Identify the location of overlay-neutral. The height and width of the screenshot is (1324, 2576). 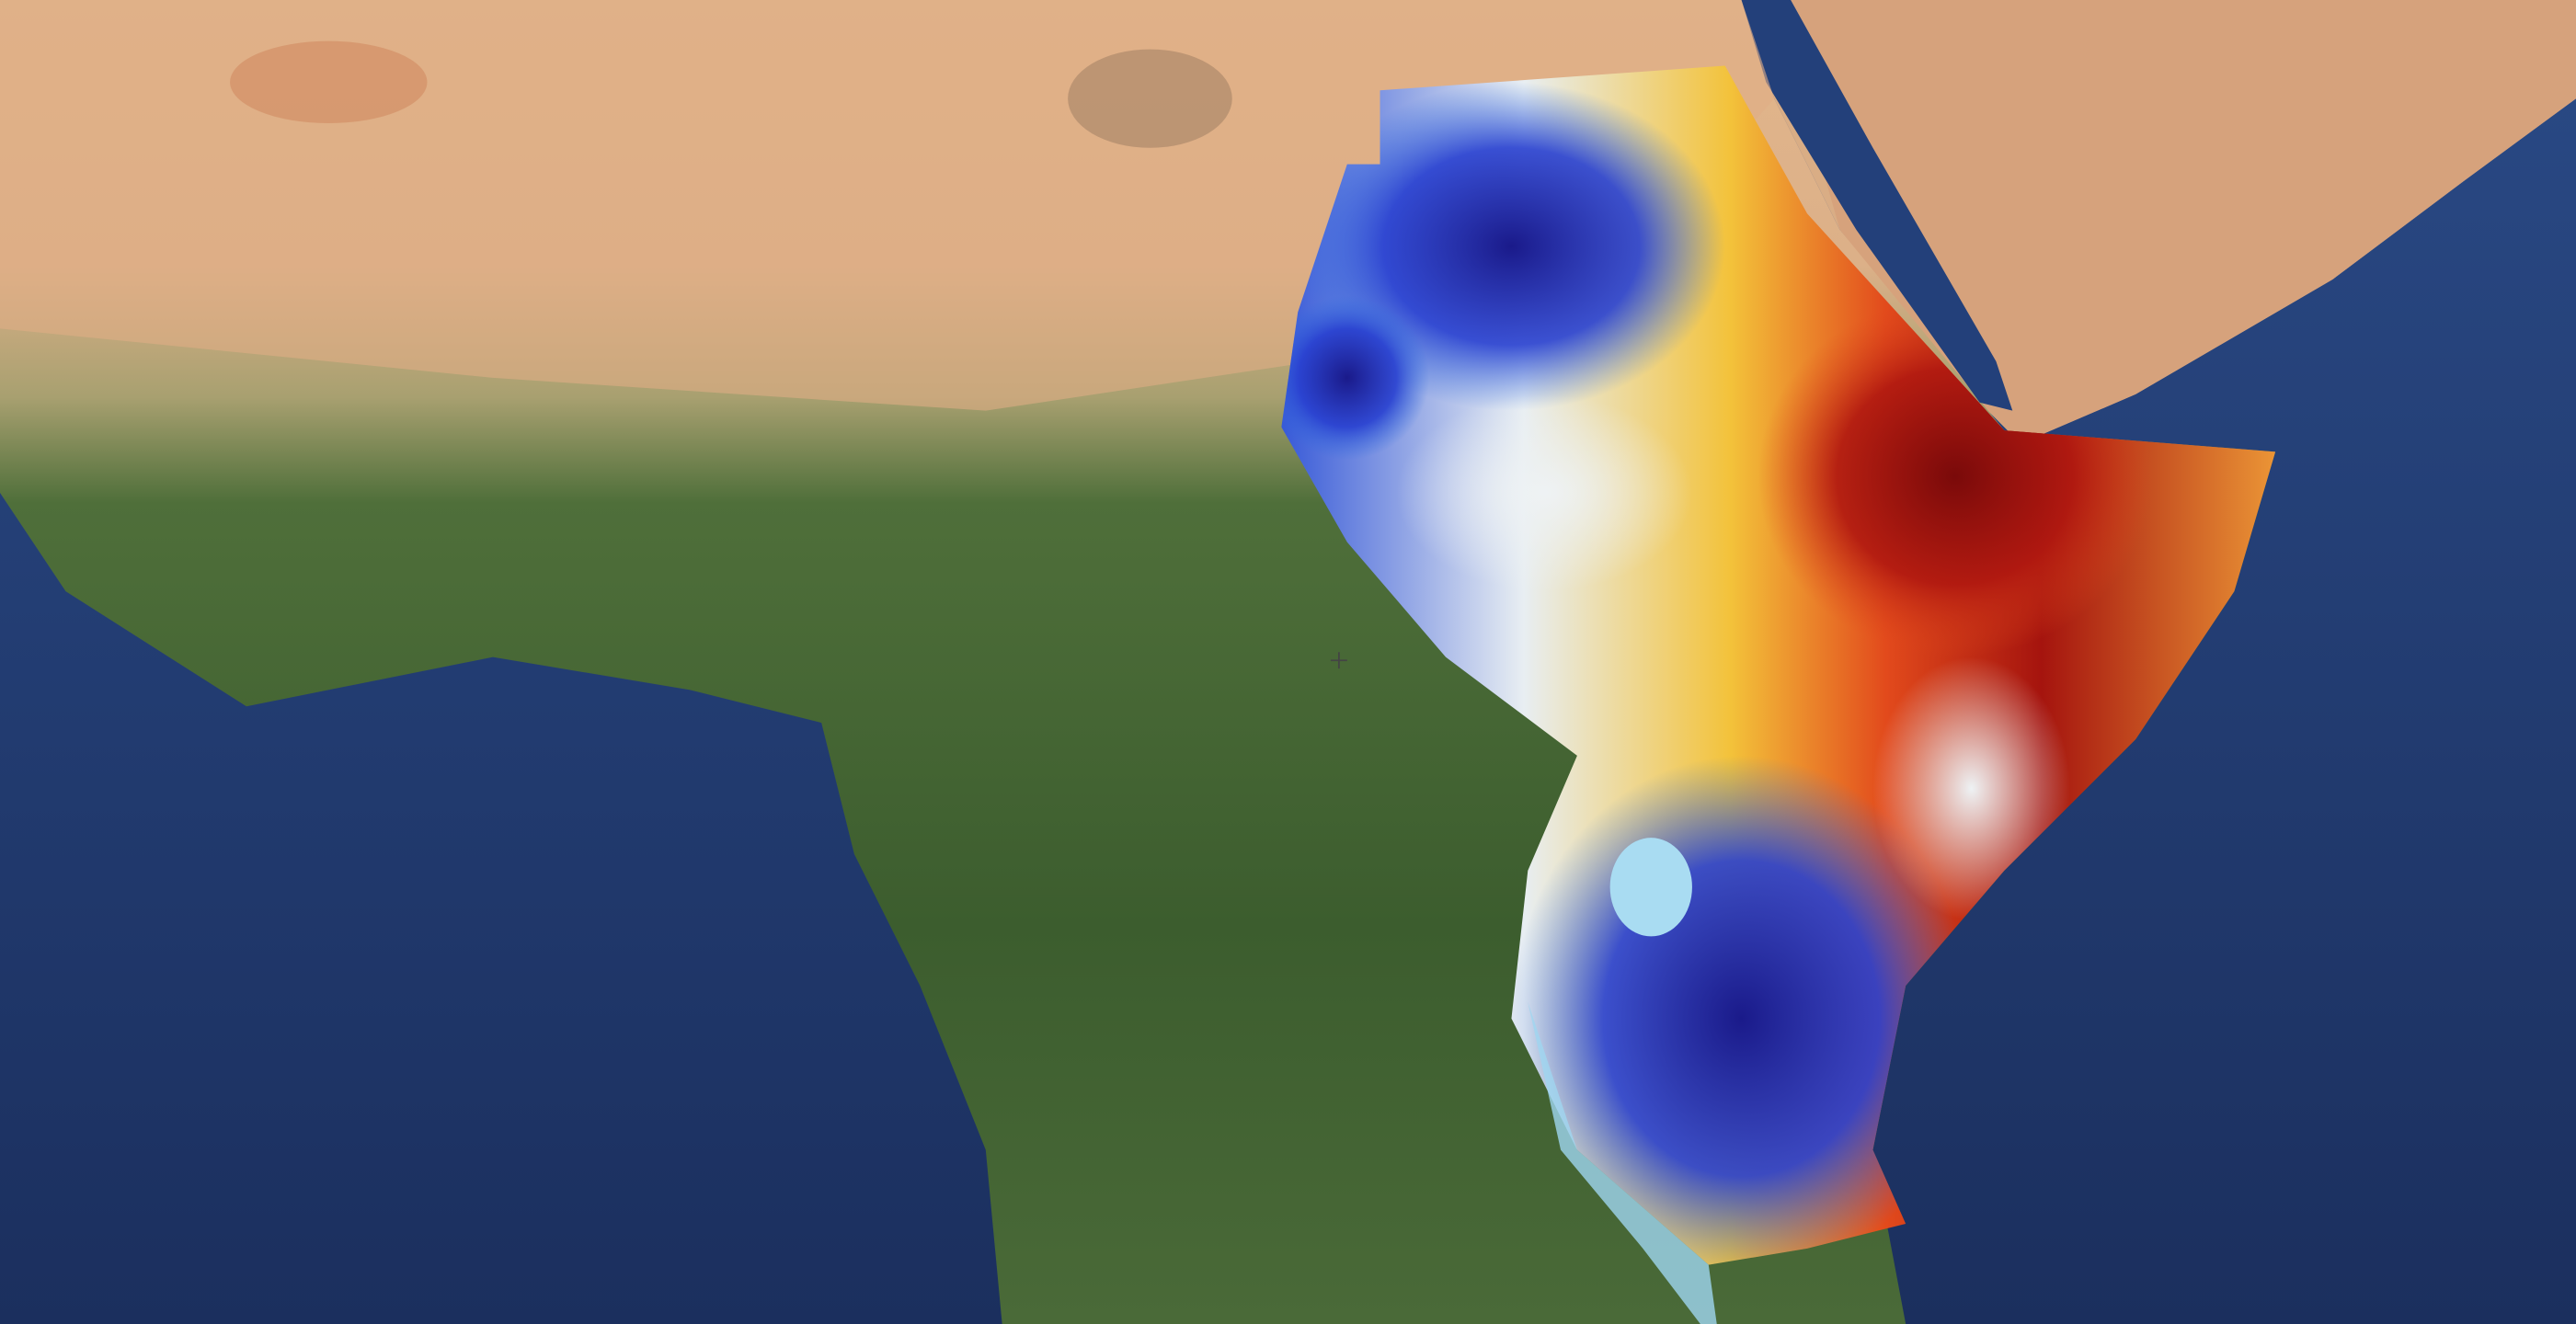
(1544, 493).